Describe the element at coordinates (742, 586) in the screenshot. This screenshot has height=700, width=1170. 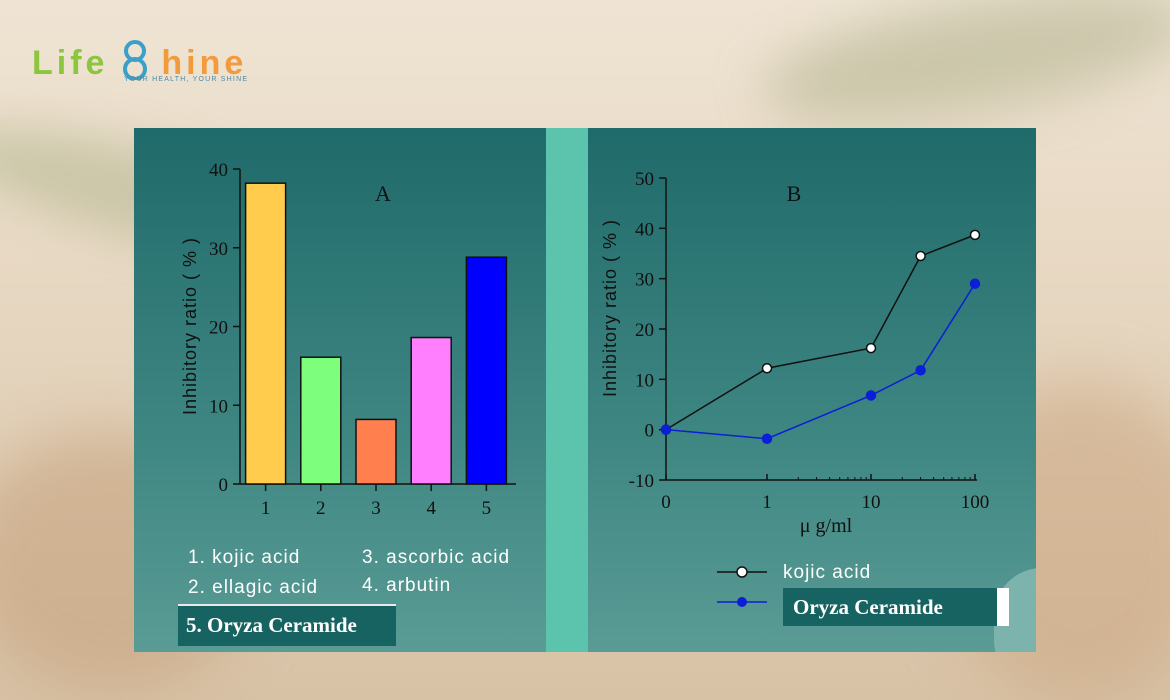
I see `legend-b-markers` at that location.